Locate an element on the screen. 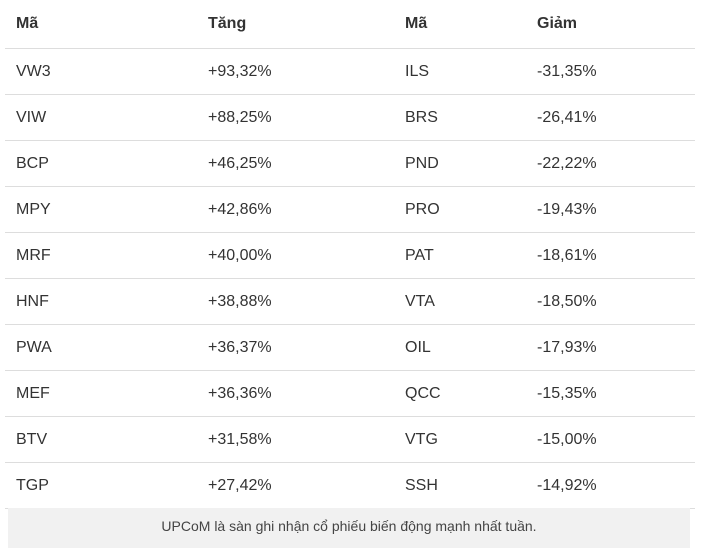 This screenshot has height=553, width=701. table-cell: MRF is located at coordinates (101, 255).